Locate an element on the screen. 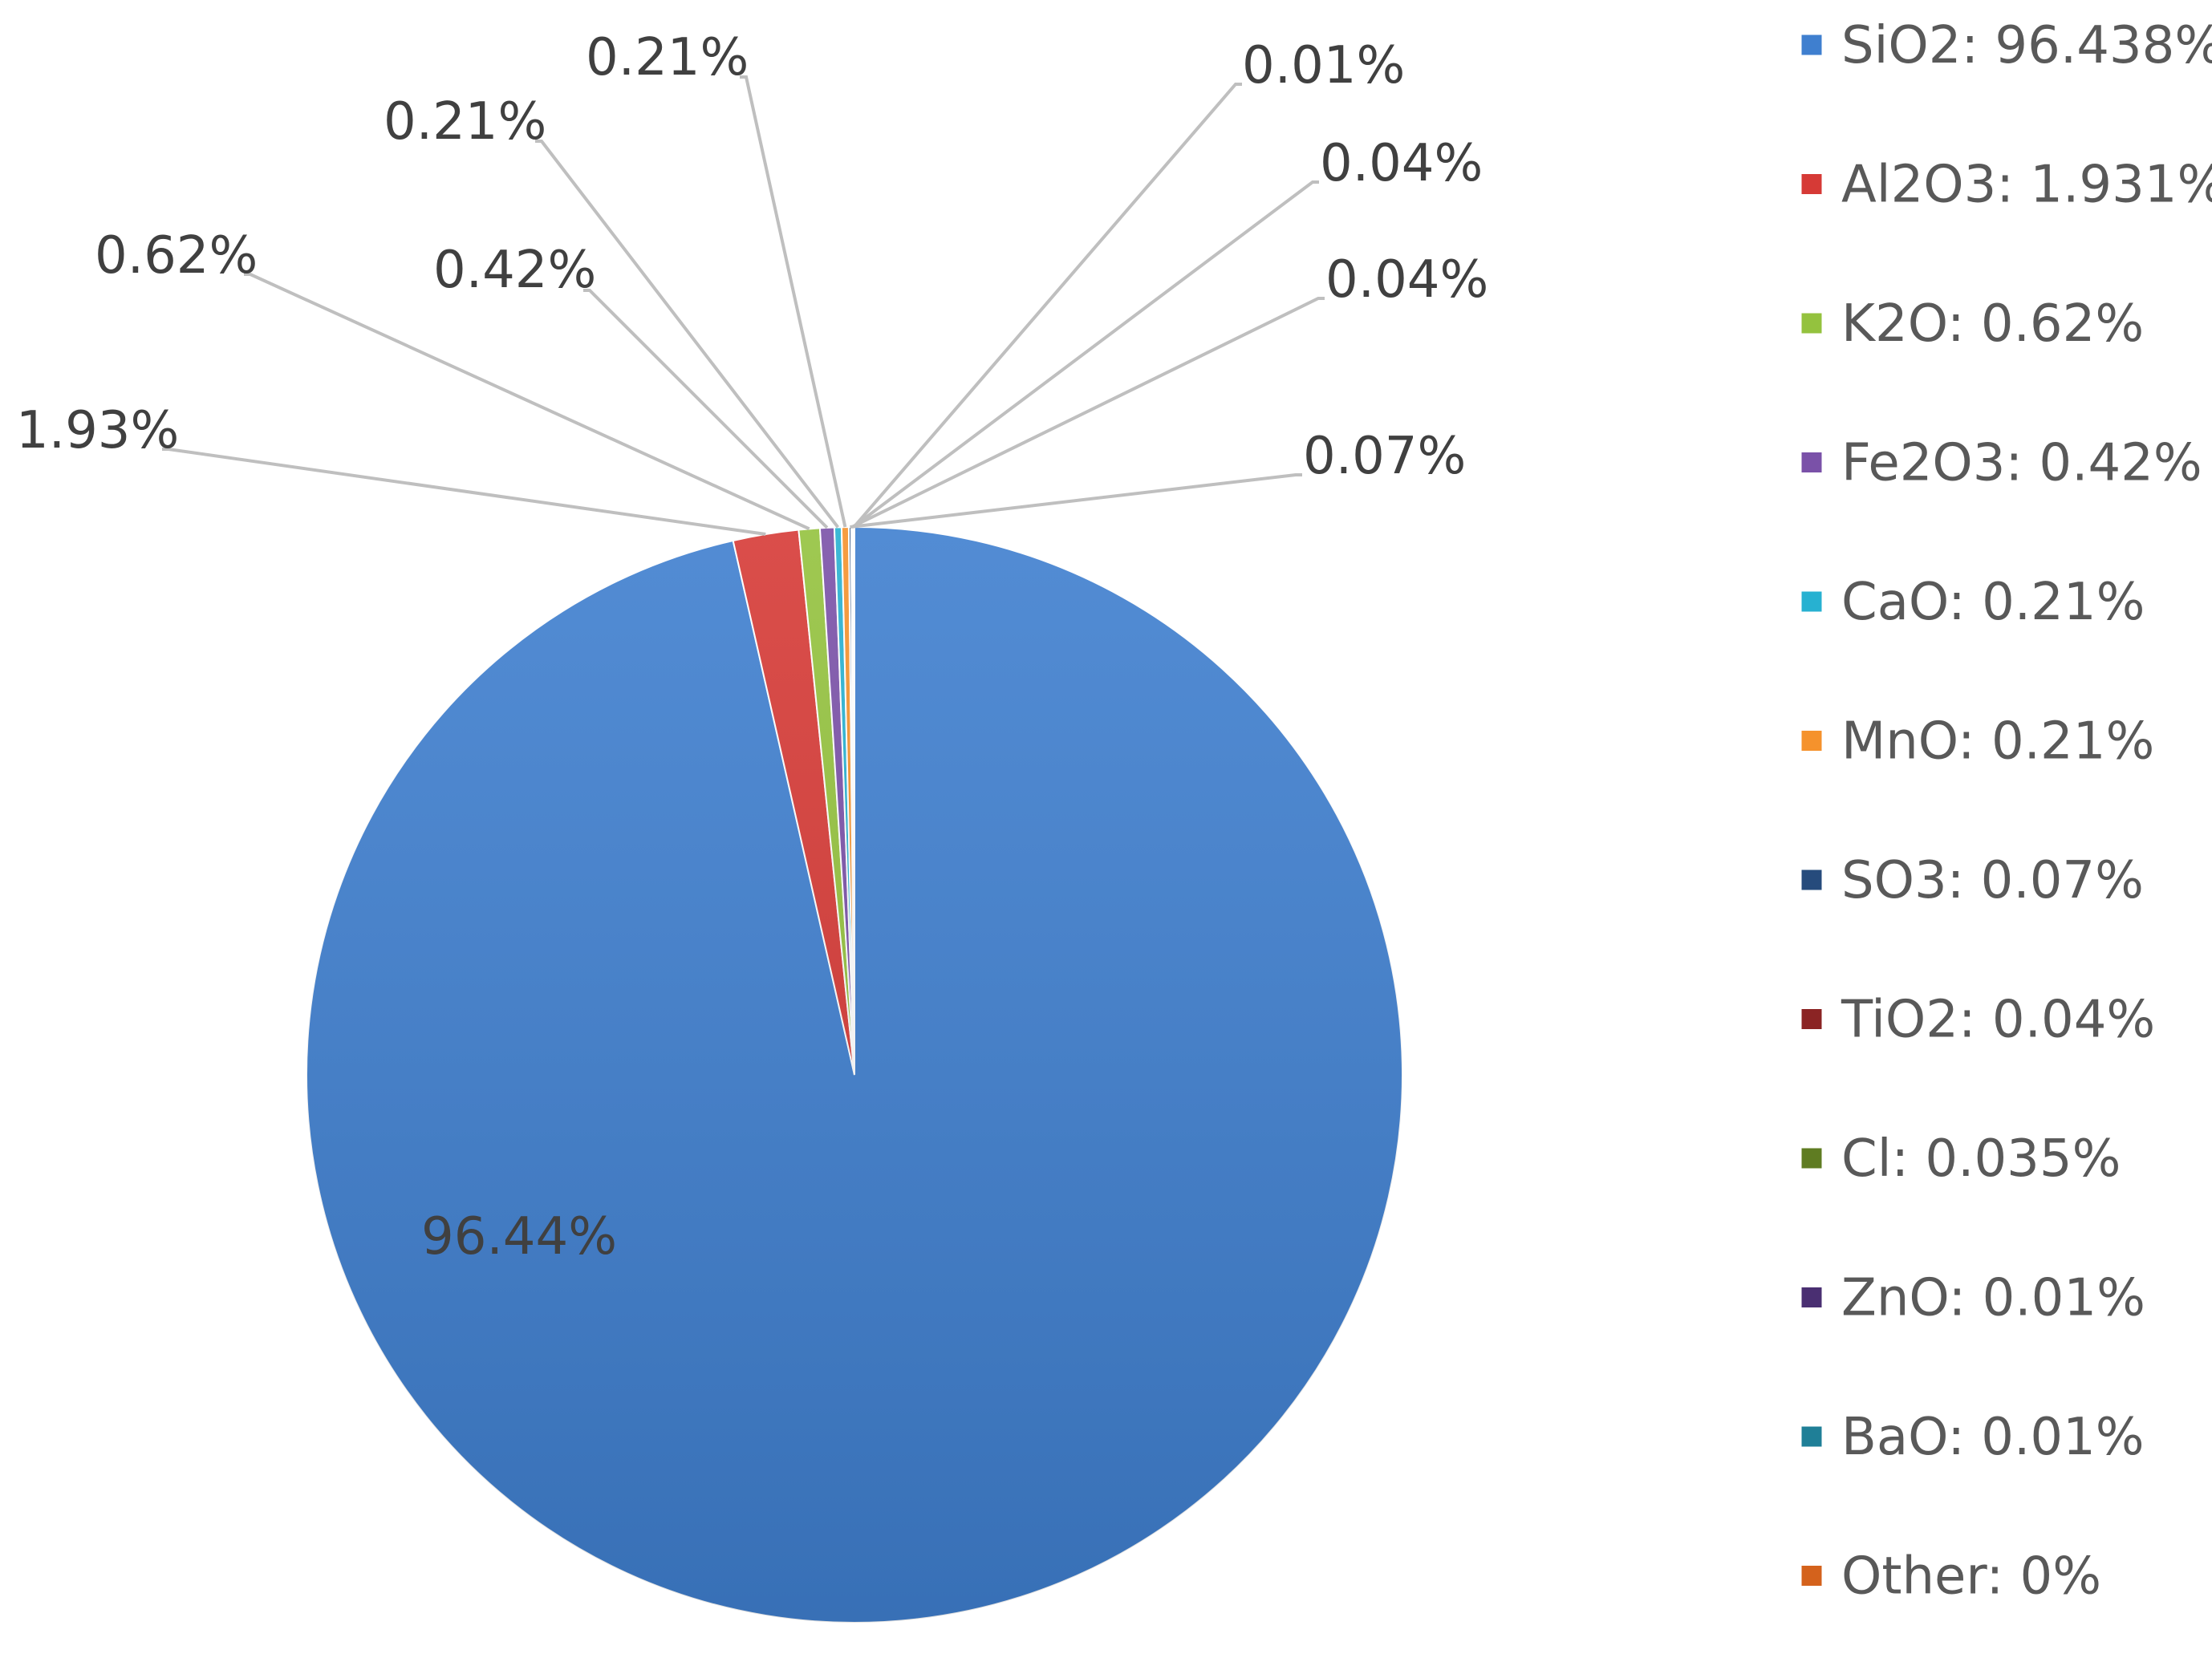 This screenshot has height=1670, width=2212. legend-item-tio2: TiO2: 0.04% is located at coordinates (1978, 1021).